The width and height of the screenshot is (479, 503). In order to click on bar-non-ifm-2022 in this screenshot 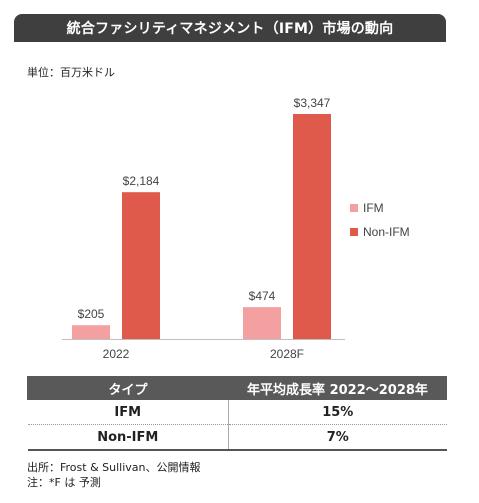, I will do `click(141, 265)`.